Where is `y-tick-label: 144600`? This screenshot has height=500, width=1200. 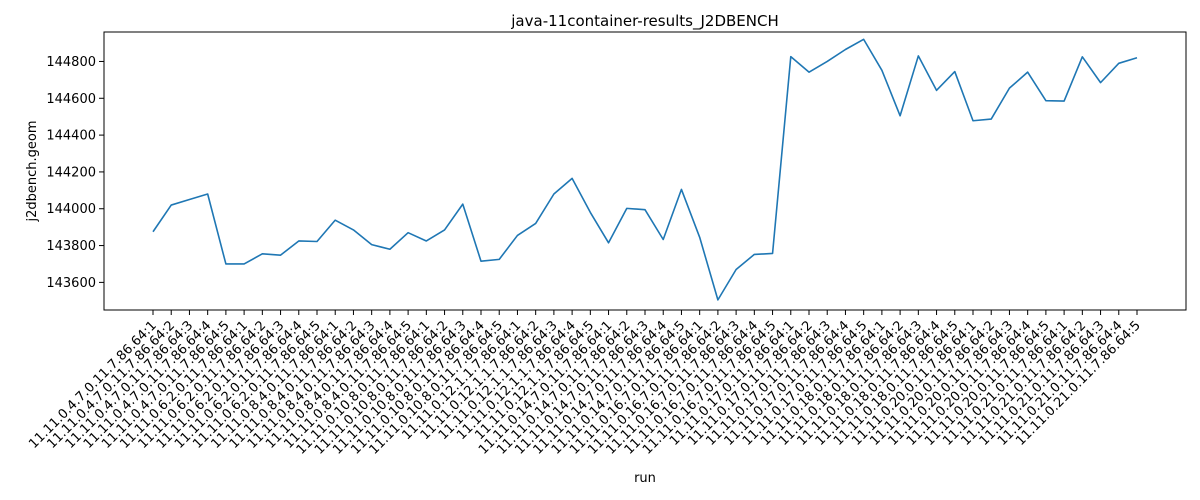
y-tick-label: 144600 is located at coordinates (71, 99).